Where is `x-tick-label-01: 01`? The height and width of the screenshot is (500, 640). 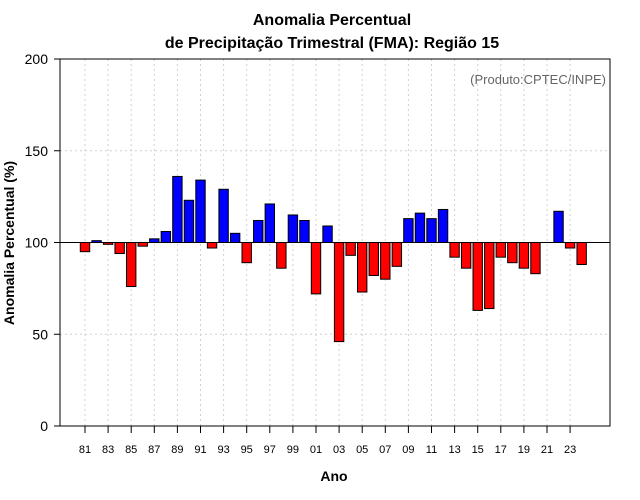
x-tick-label-01: 01 is located at coordinates (316, 450).